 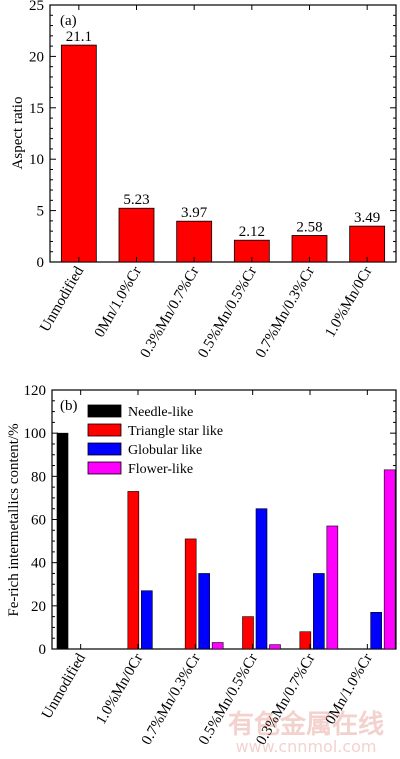 What do you see at coordinates (38, 564) in the screenshot?
I see `y-tick-label: 40` at bounding box center [38, 564].